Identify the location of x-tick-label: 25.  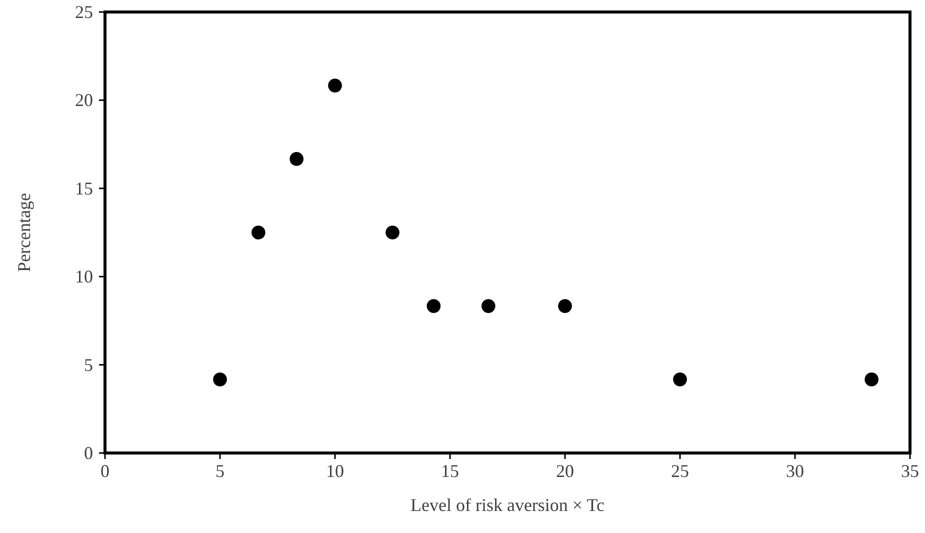
(680, 471).